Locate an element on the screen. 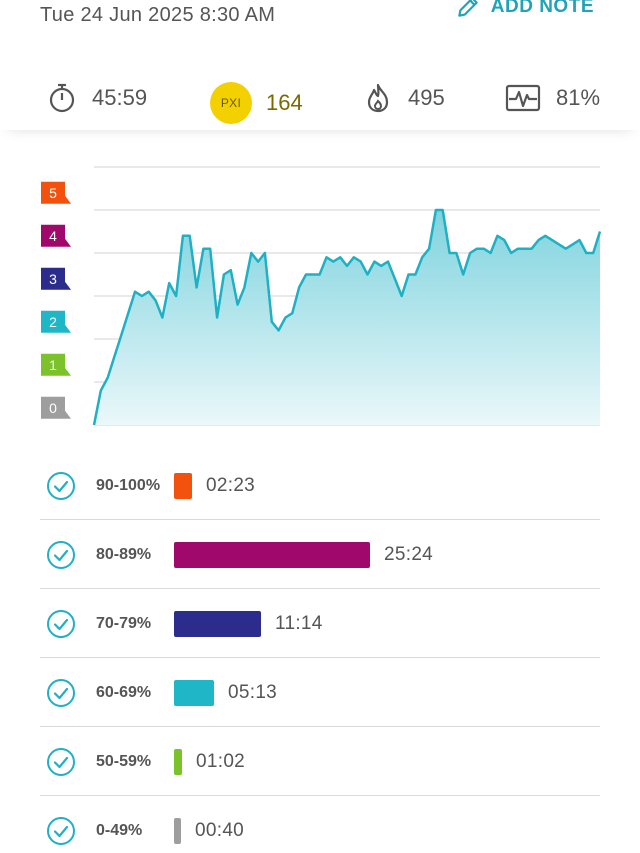 The height and width of the screenshot is (853, 640). calories-value: 495 is located at coordinates (426, 97).